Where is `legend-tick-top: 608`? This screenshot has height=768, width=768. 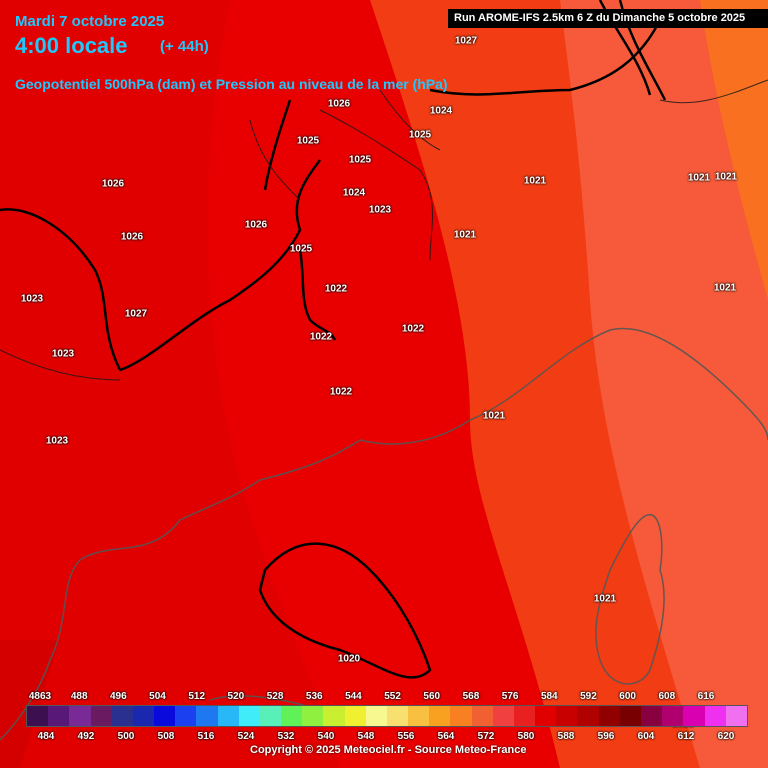
legend-tick-top: 608 is located at coordinates (667, 696).